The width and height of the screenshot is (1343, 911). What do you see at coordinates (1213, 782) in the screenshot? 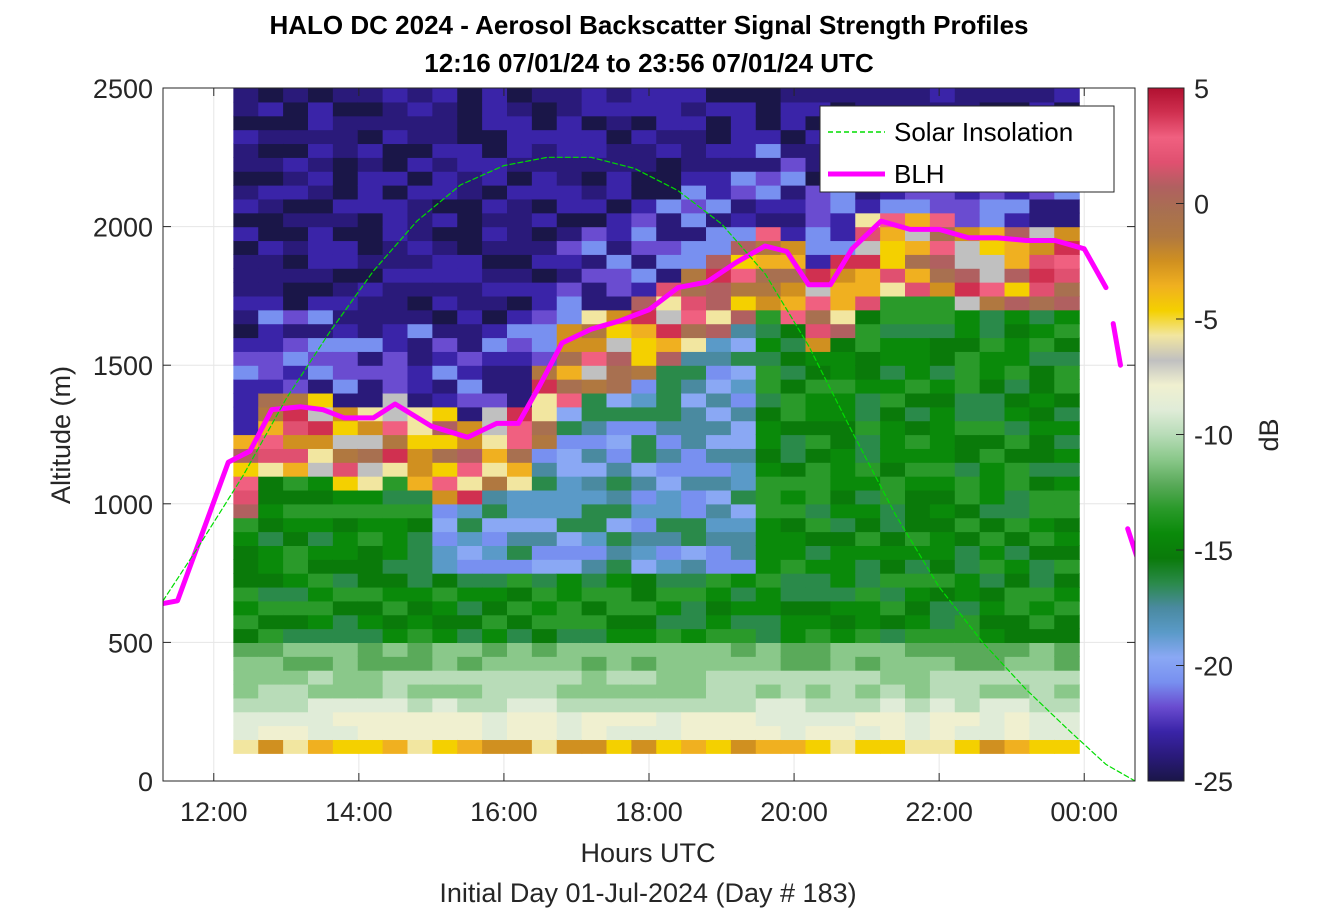
I see `colorbar-tick-label: -25` at bounding box center [1213, 782].